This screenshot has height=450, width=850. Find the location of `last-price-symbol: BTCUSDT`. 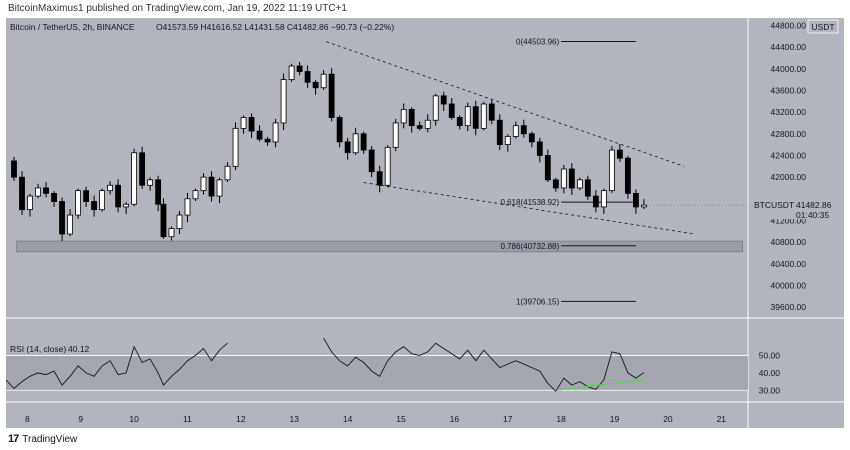

last-price-symbol: BTCUSDT is located at coordinates (774, 205).